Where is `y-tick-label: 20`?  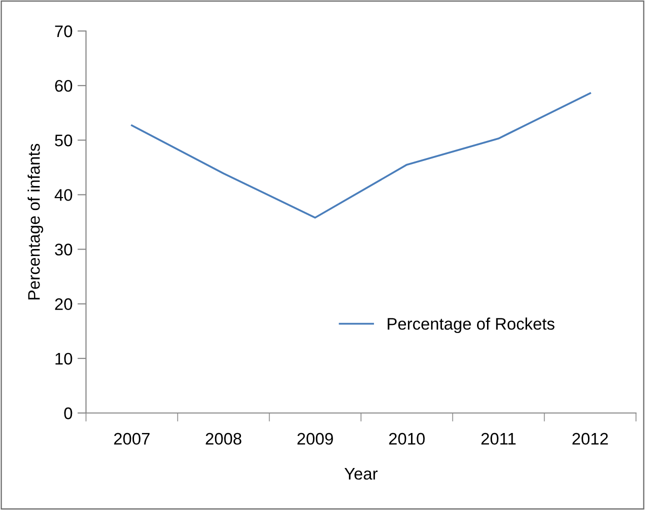 y-tick-label: 20 is located at coordinates (63, 304).